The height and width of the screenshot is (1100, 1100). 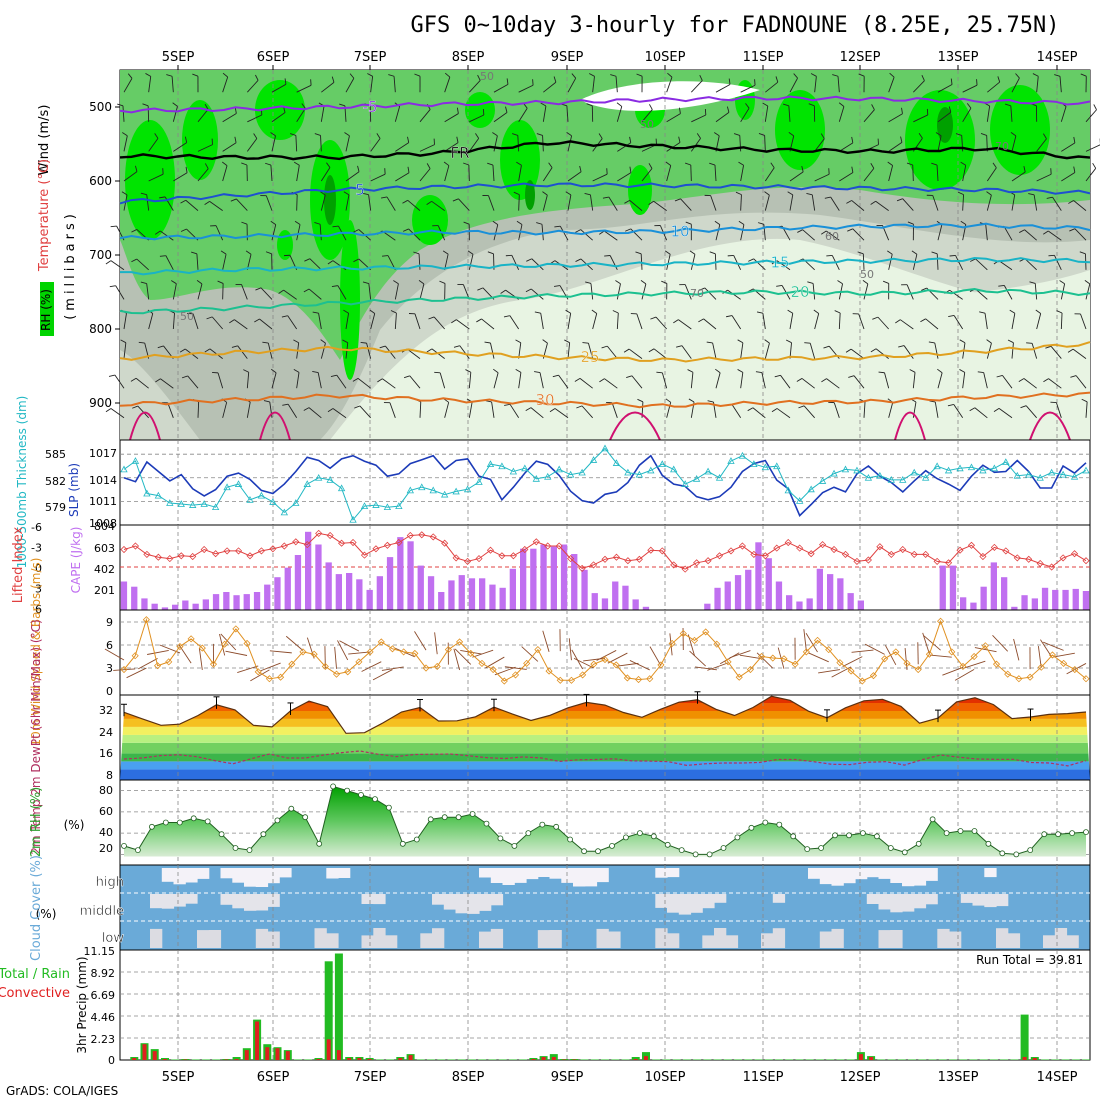 I want to click on cape-tick-label: 402, so click(x=104, y=569).